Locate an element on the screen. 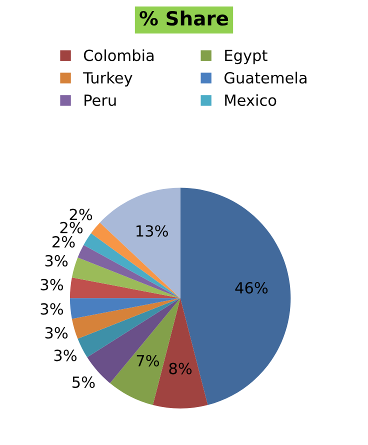  data-label: 46% is located at coordinates (251, 288).